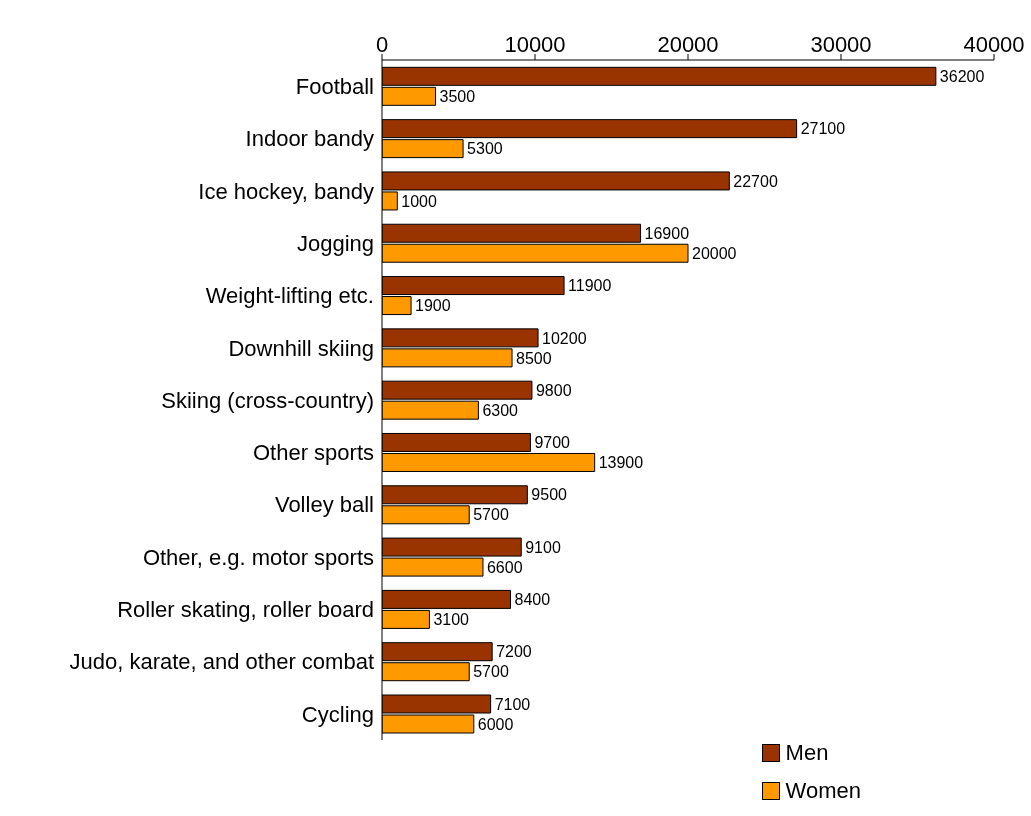  Describe the element at coordinates (245, 610) in the screenshot. I see `y-tick-label: Roller skating, roller board` at that location.